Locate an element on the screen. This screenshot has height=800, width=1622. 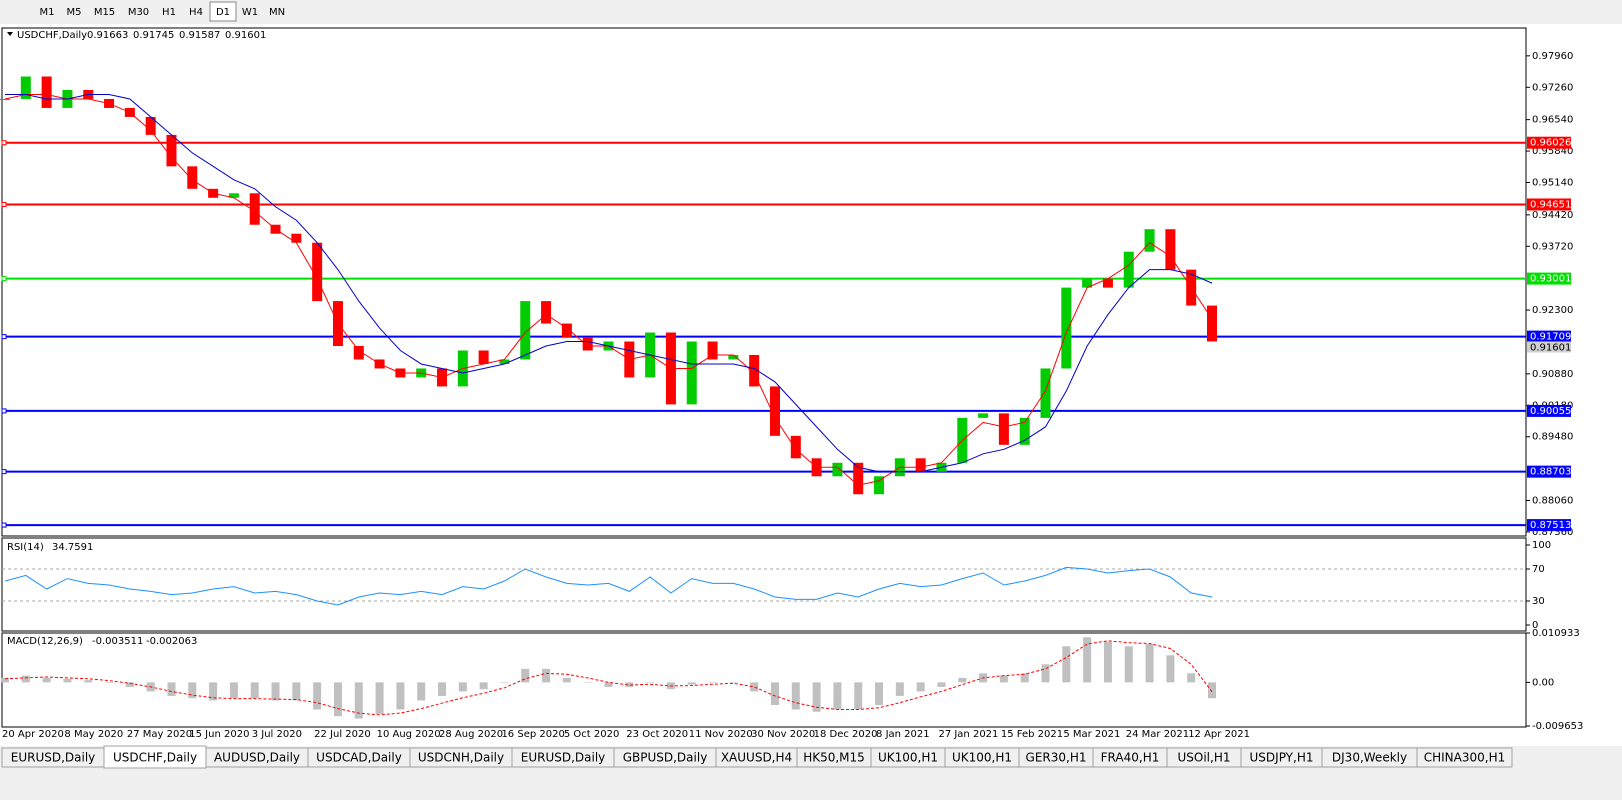
symbol-tab-label: HK50,M15 is located at coordinates (834, 758).